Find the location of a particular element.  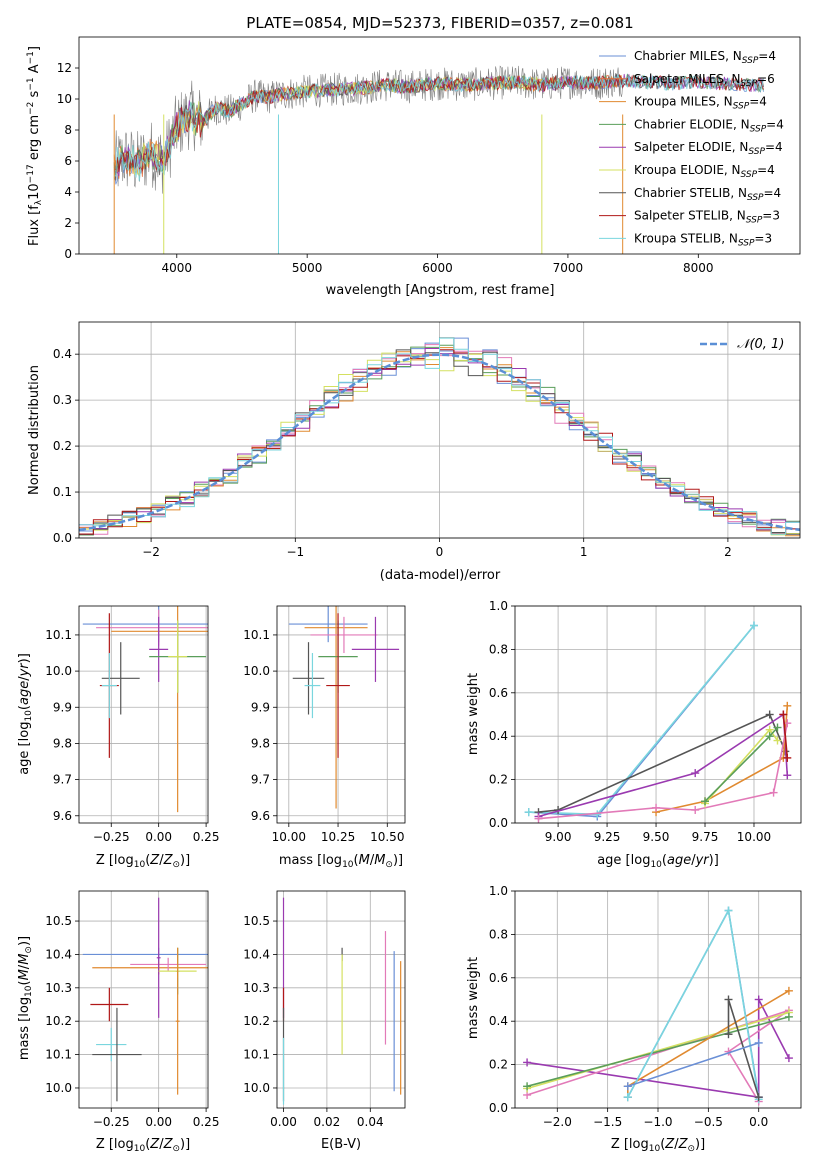

gaussian-legend-label: 𝒩(0, 1) is located at coordinates (760, 344).